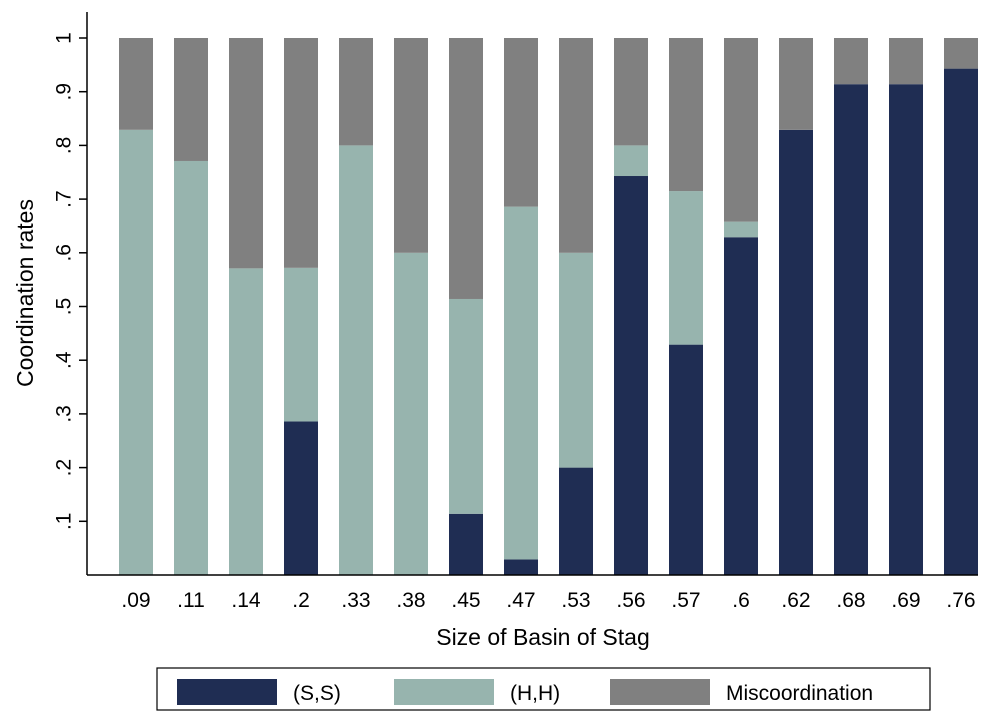 The width and height of the screenshot is (1003, 713). Describe the element at coordinates (410, 600) in the screenshot. I see `x-tick-label: .38` at that location.